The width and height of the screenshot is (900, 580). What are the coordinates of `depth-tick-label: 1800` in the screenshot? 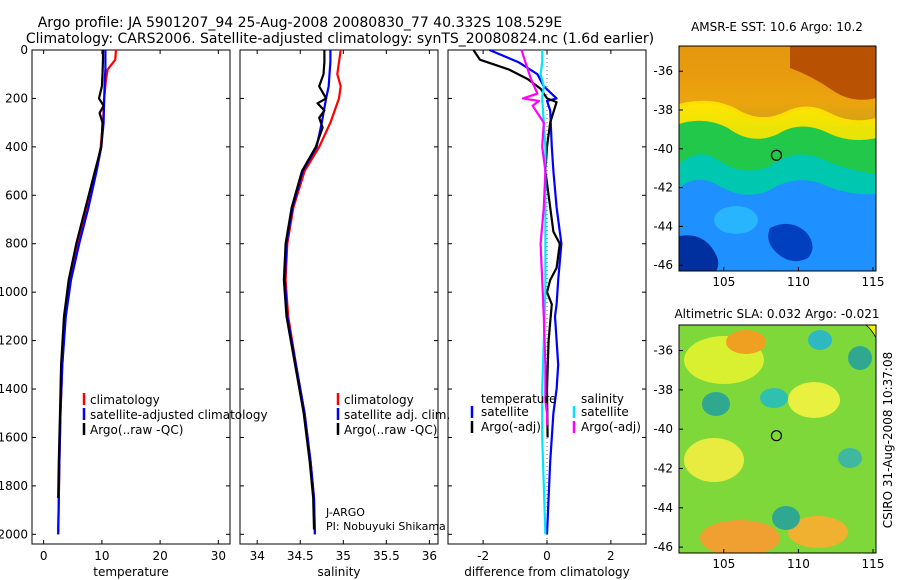 It's located at (14, 486).